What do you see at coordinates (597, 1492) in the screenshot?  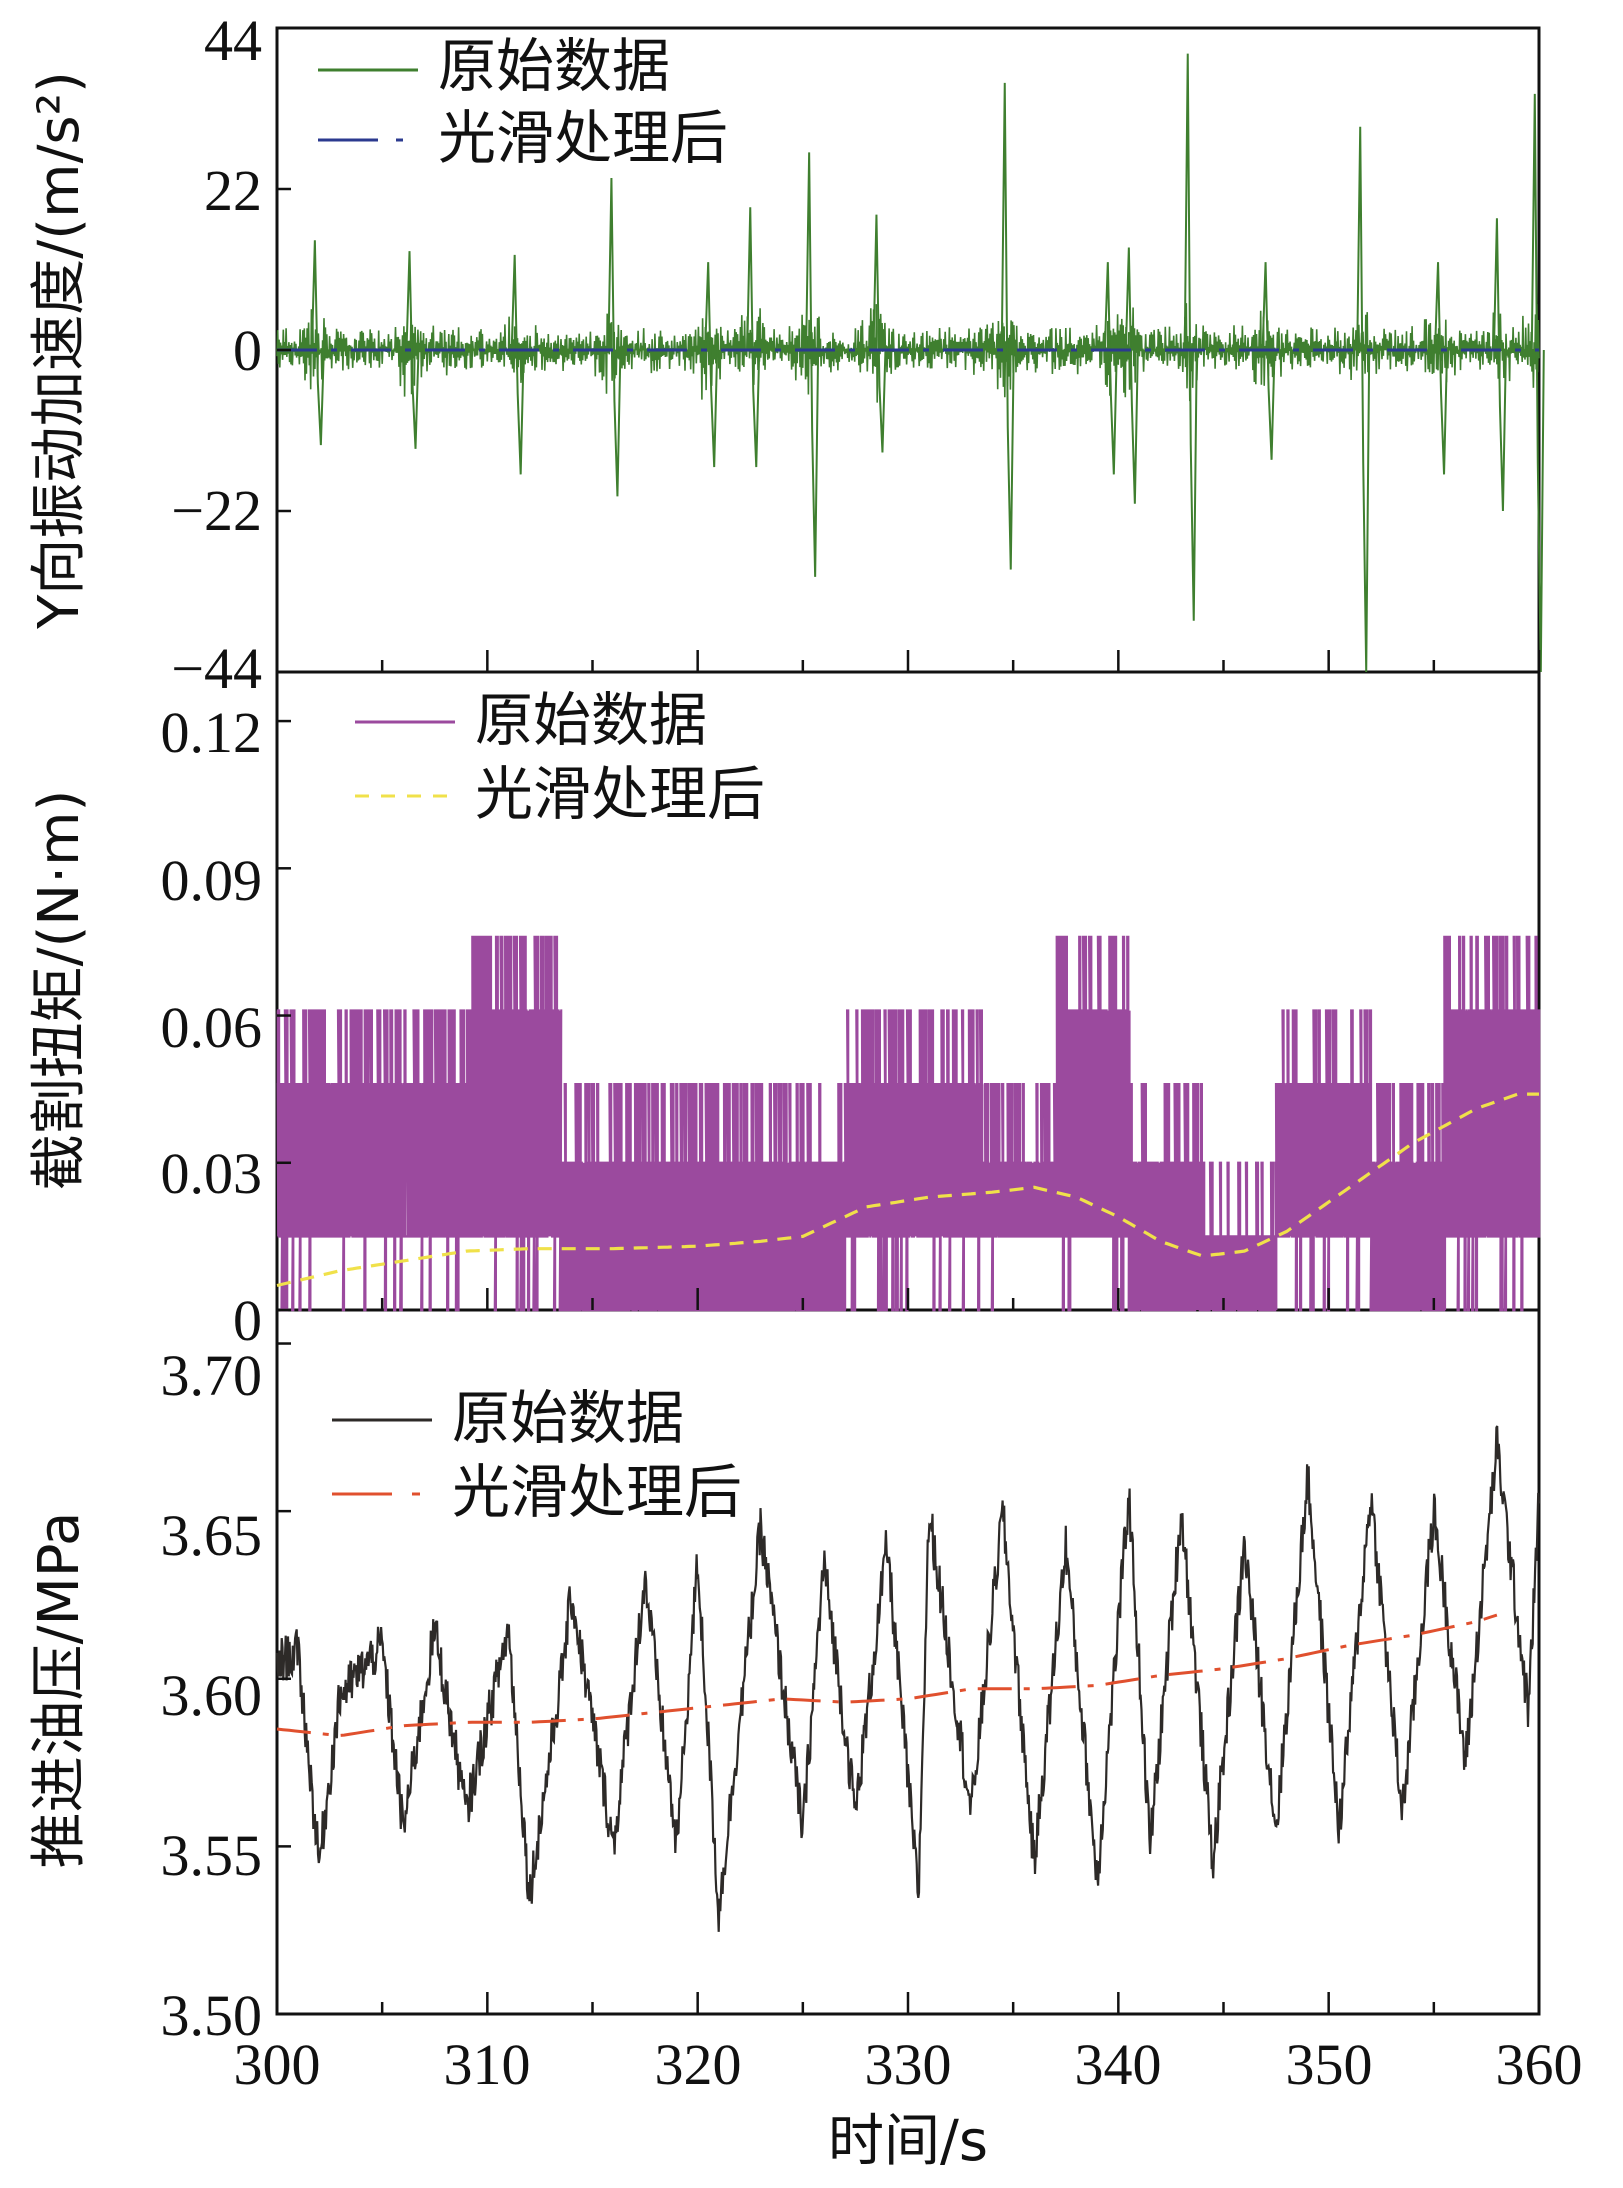 I see `panel-3-legend-smooth-label: 光滑处理后` at bounding box center [597, 1492].